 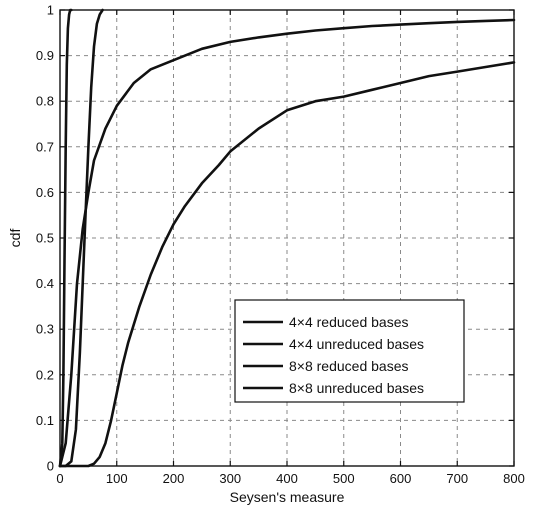 What do you see at coordinates (45, 420) in the screenshot?
I see `y-tick-label: 0.1` at bounding box center [45, 420].